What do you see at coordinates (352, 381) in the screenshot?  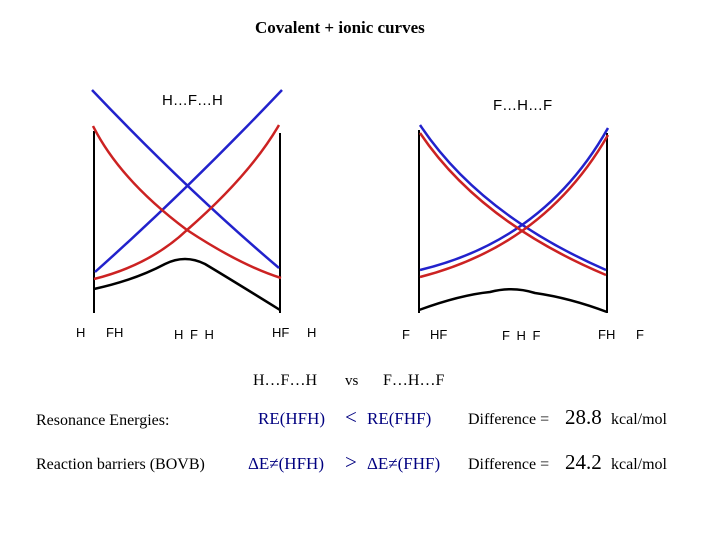 I see `comparison-vs: vs` at bounding box center [352, 381].